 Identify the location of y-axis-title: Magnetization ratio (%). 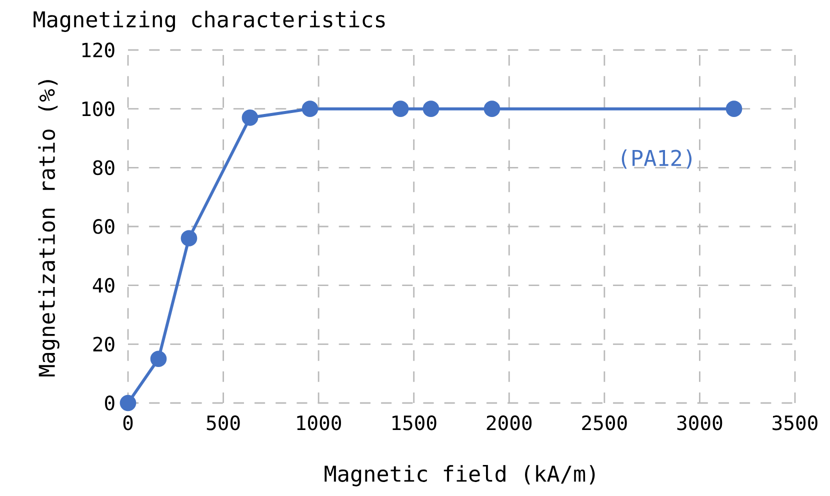
(49, 228).